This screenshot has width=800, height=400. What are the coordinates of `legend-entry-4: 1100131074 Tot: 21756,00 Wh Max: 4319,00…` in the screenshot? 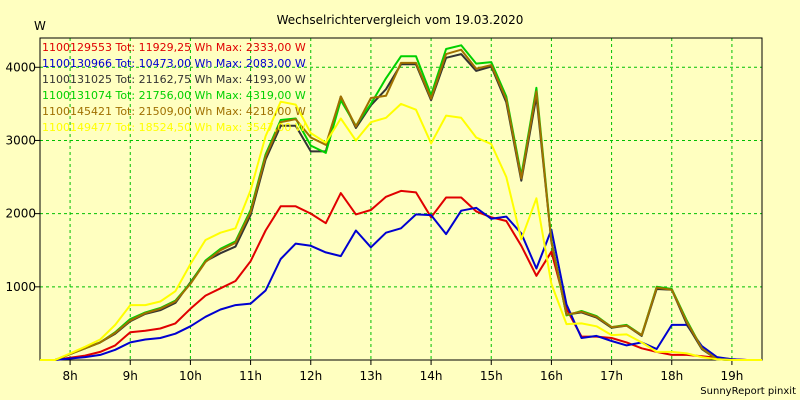 It's located at (174, 95).